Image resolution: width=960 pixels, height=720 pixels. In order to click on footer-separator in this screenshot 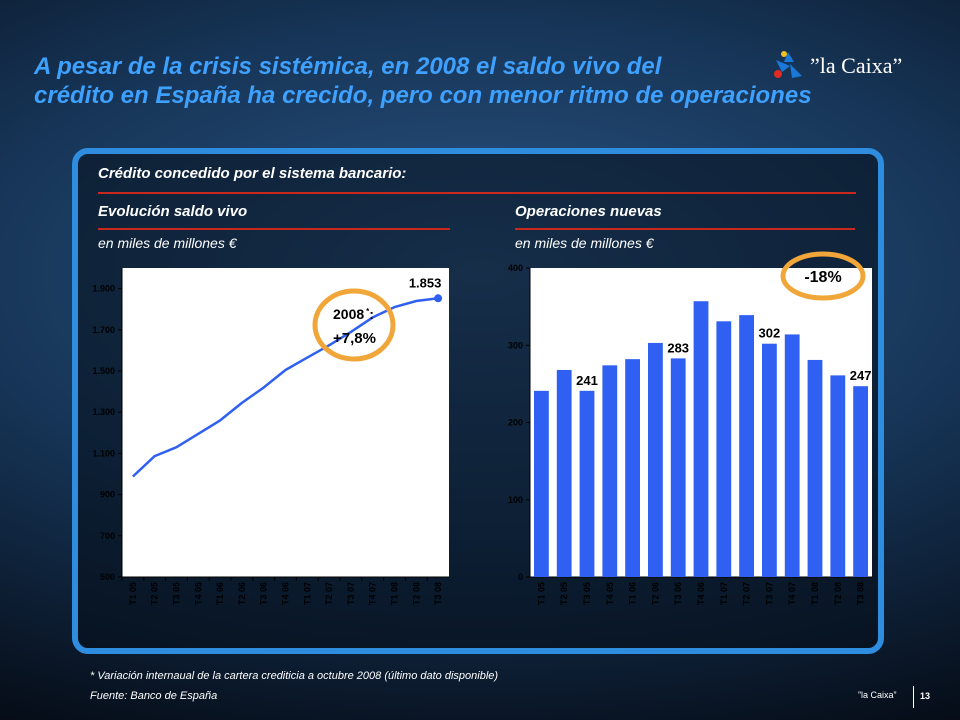, I will do `click(913, 697)`.